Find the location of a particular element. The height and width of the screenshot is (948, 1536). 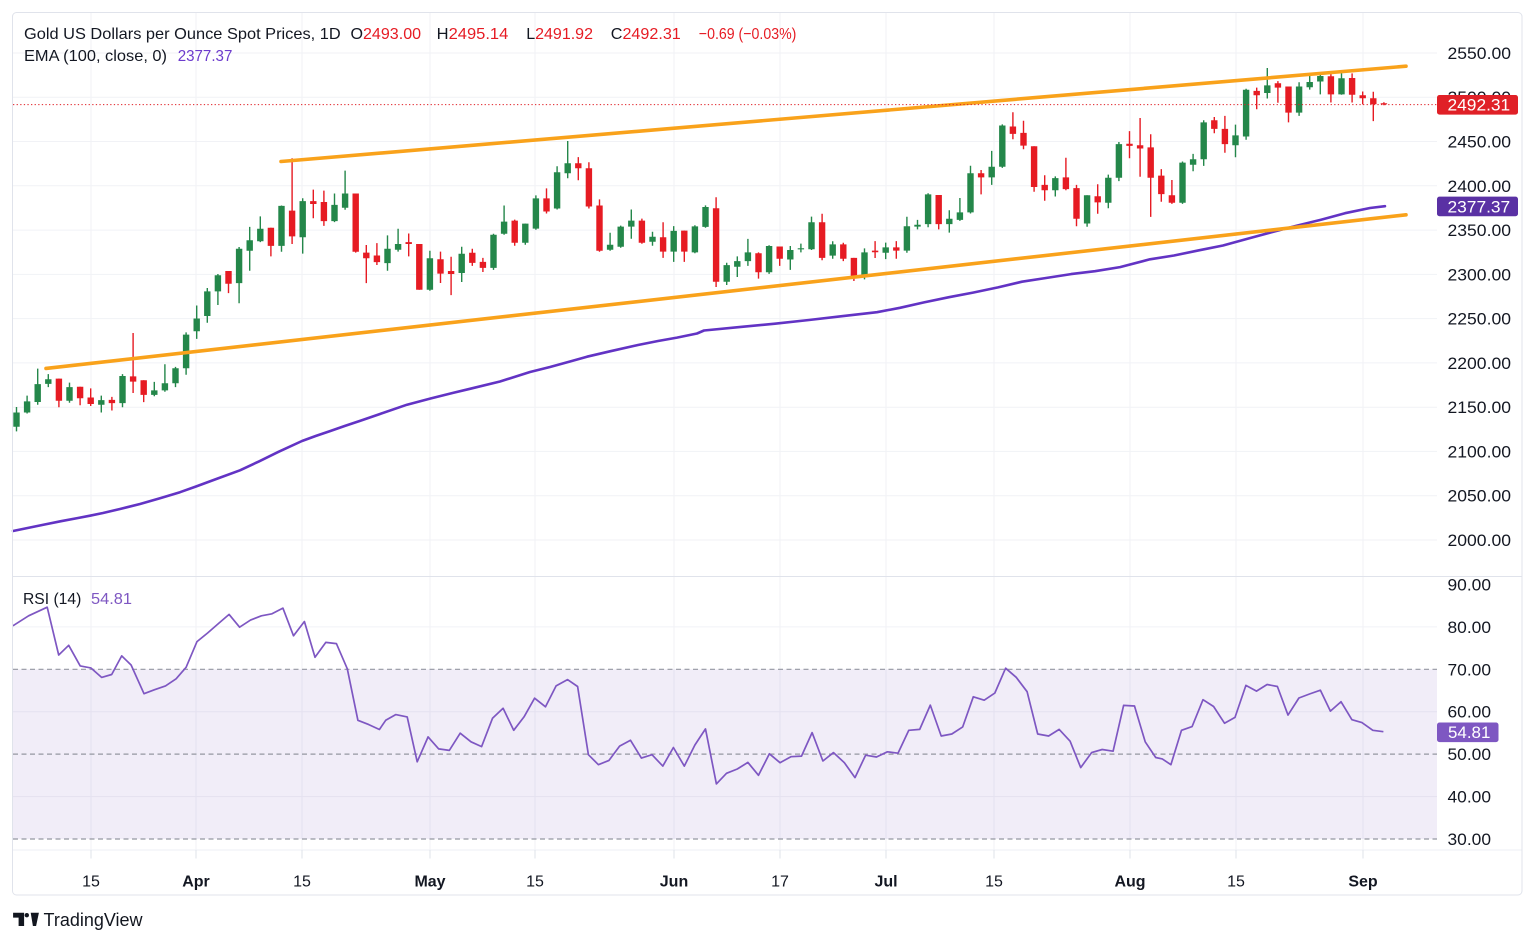

svg-text: 2300.00 is located at coordinates (1480, 274).